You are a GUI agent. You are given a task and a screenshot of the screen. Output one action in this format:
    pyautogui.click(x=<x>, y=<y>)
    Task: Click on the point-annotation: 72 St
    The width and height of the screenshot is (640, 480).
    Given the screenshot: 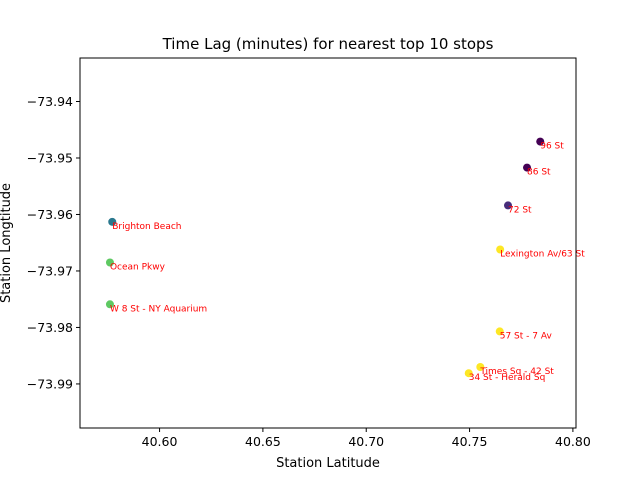 What is the action you would take?
    pyautogui.click(x=520, y=210)
    